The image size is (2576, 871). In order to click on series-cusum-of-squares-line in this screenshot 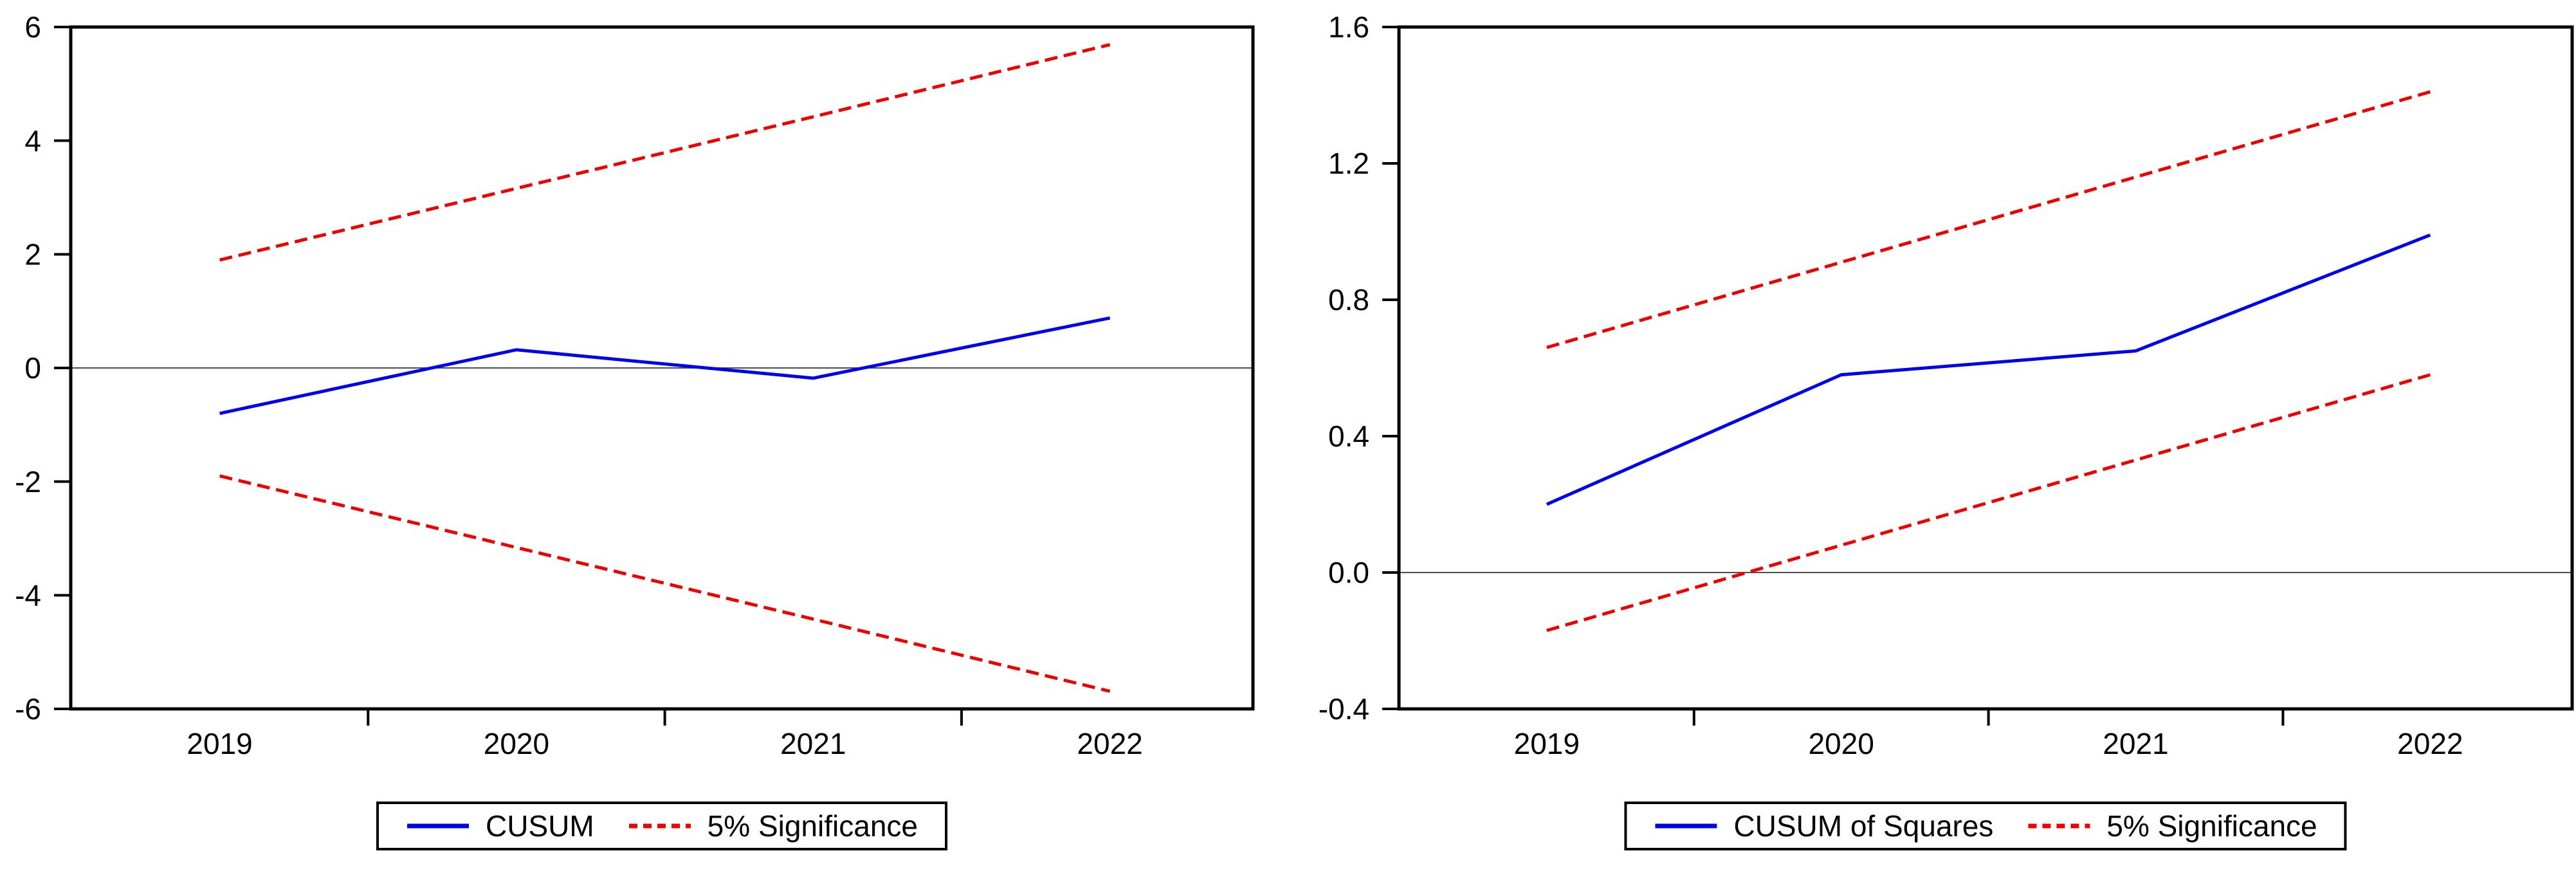, I will do `click(1988, 369)`.